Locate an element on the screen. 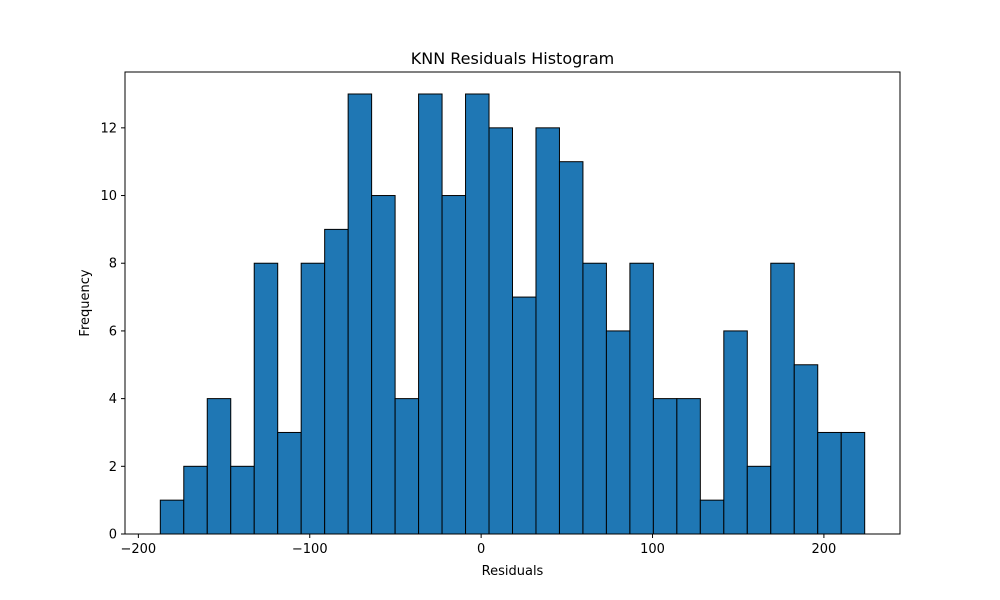 The width and height of the screenshot is (1000, 600). x-tick-label: −100 is located at coordinates (310, 549).